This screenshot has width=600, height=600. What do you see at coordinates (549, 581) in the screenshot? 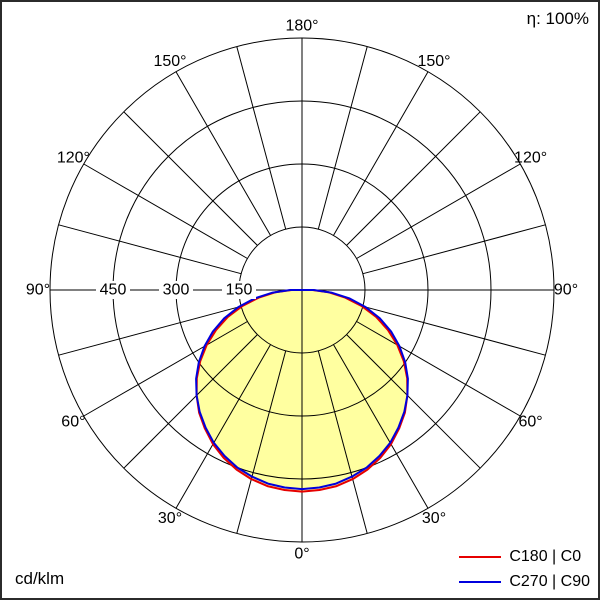
I see `legend-label-c270-c90: C270 | C90` at bounding box center [549, 581].